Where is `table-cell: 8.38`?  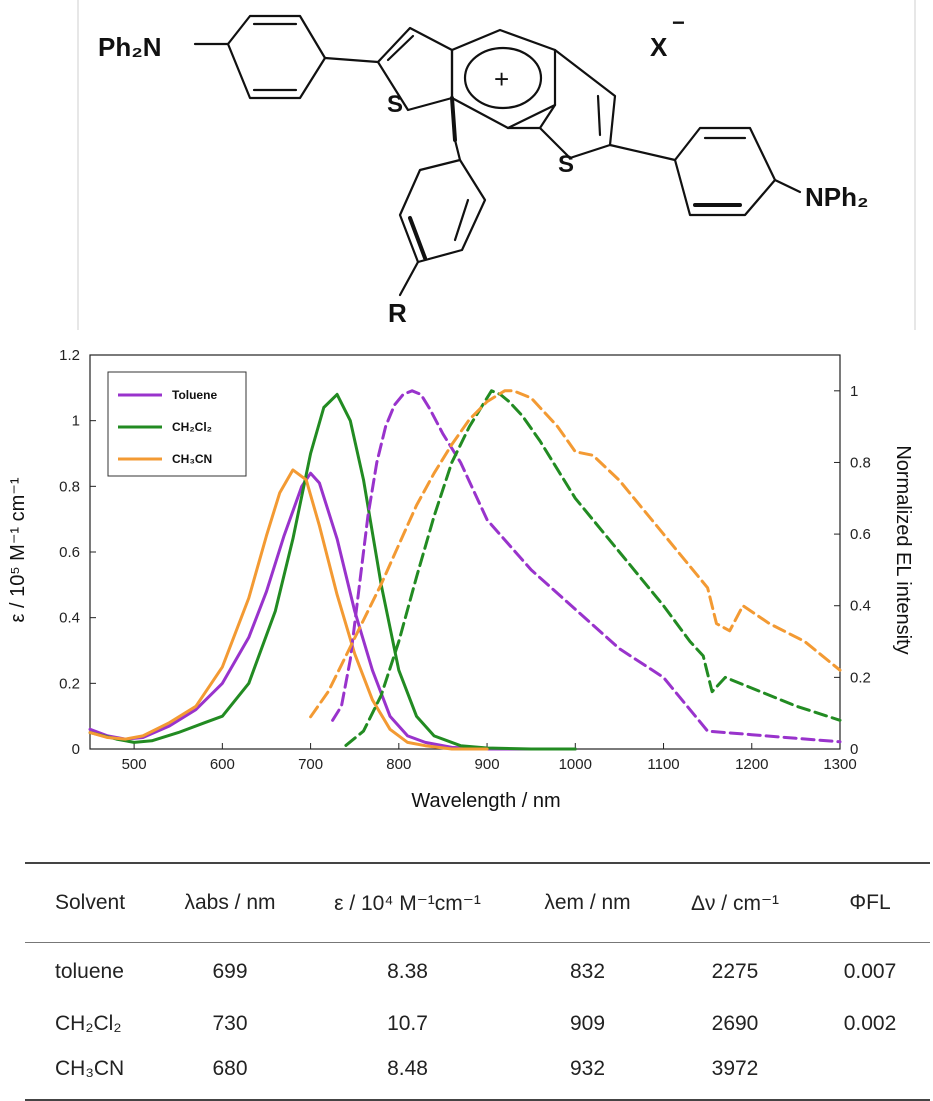 table-cell: 8.38 is located at coordinates (407, 971).